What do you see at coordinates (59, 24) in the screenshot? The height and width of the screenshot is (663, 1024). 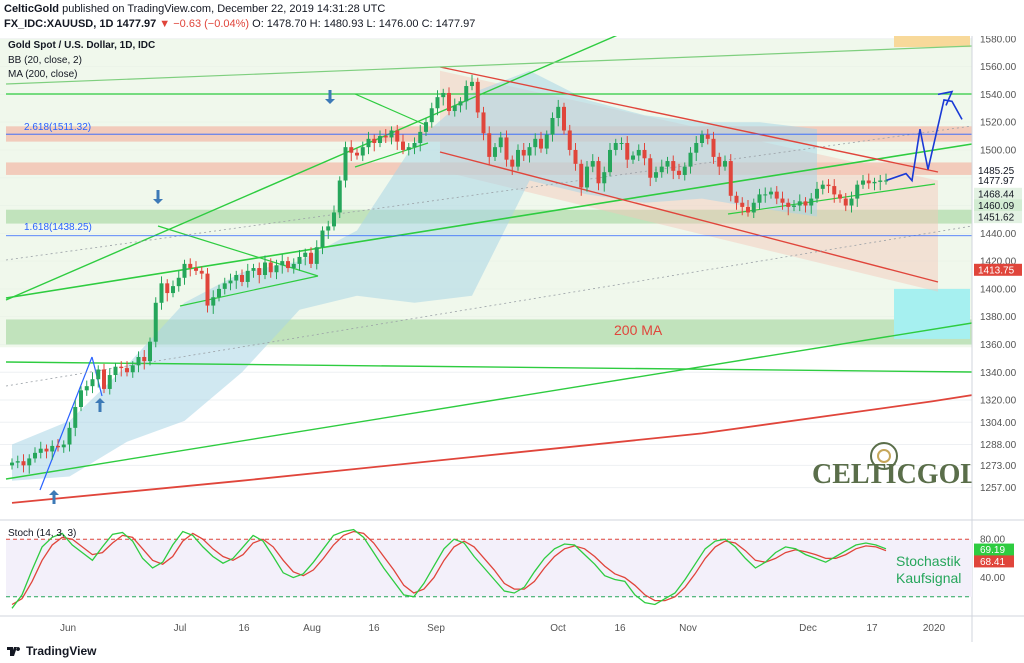 I see `symbol-name: FX_IDC:XAUUSD, 1D` at bounding box center [59, 24].